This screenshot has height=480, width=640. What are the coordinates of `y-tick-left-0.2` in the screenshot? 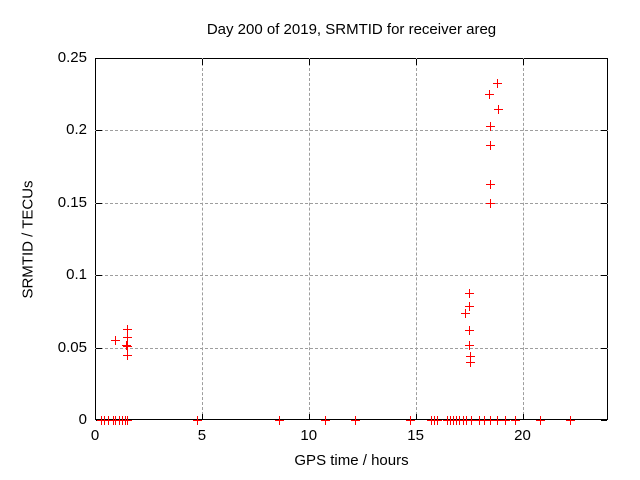 It's located at (99, 131).